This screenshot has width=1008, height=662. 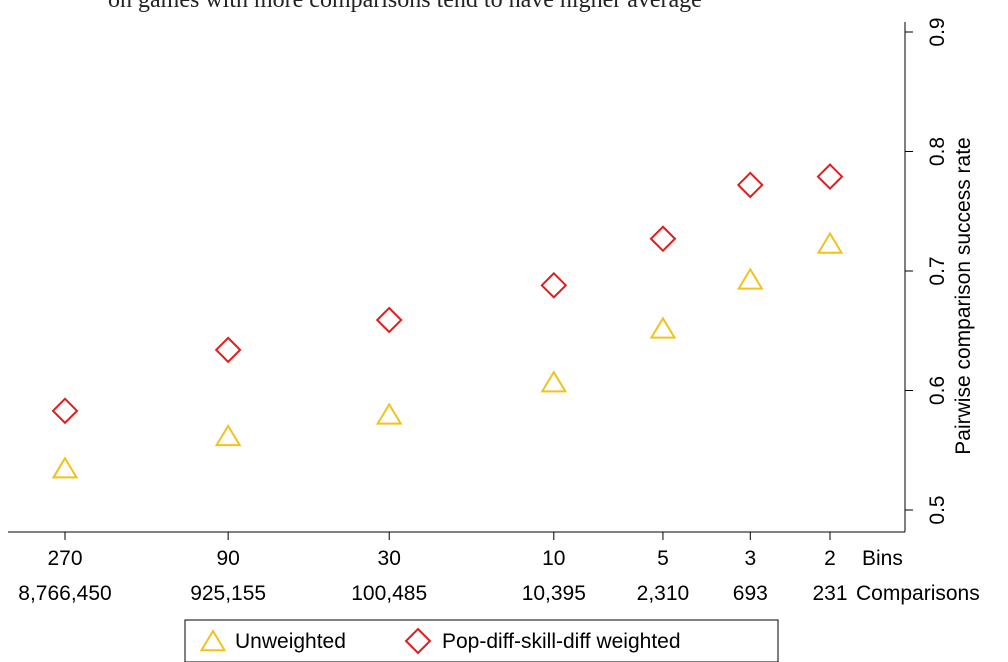 I want to click on x-tick-label-bins: 90, so click(x=227, y=558).